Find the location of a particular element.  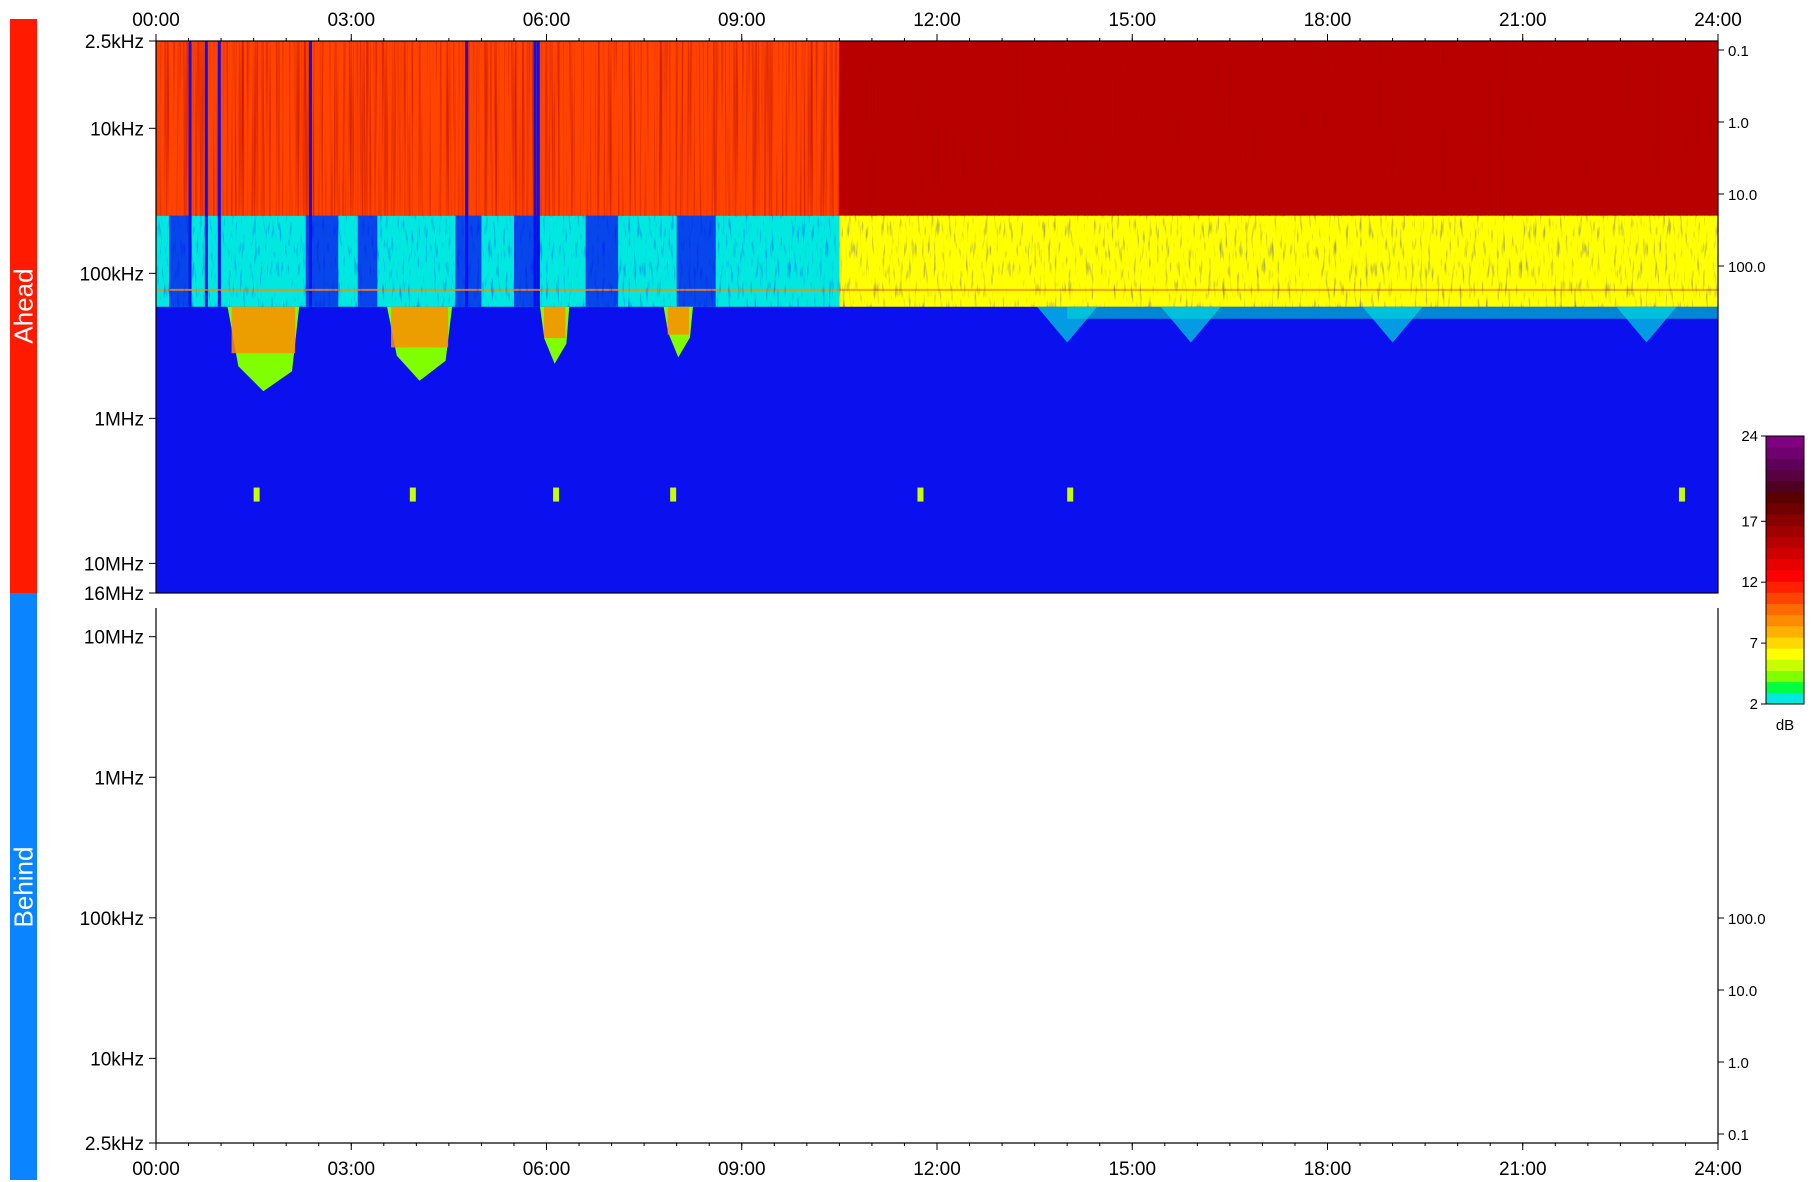

x-tick-label-top: 24:00 is located at coordinates (1718, 20).